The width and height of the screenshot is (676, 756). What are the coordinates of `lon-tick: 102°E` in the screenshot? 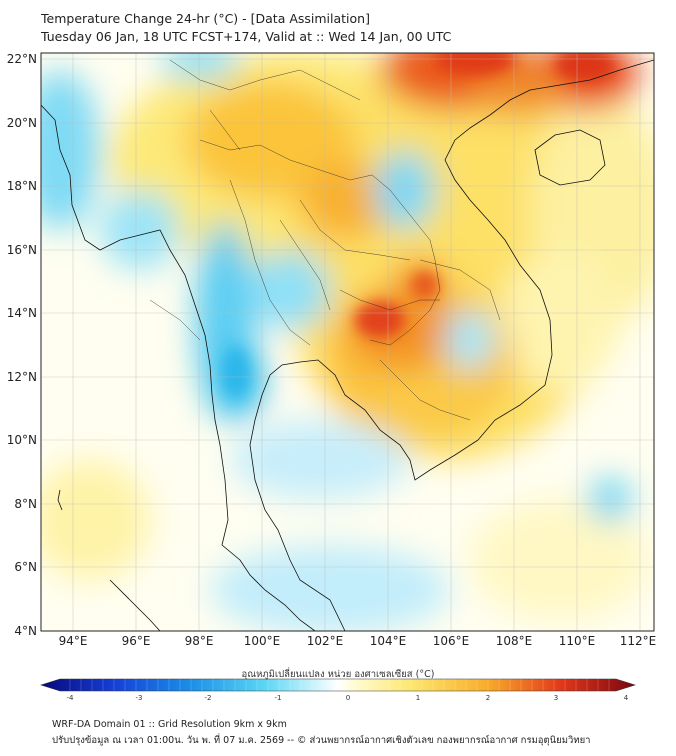 It's located at (325, 641).